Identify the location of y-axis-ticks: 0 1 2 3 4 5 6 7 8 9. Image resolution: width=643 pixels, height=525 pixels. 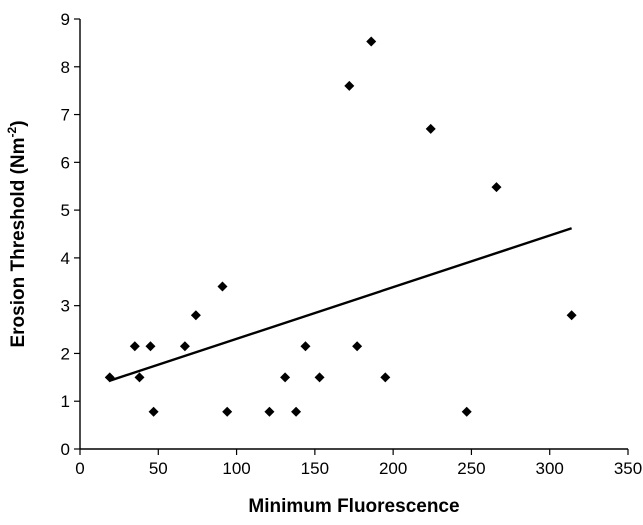
(70, 234).